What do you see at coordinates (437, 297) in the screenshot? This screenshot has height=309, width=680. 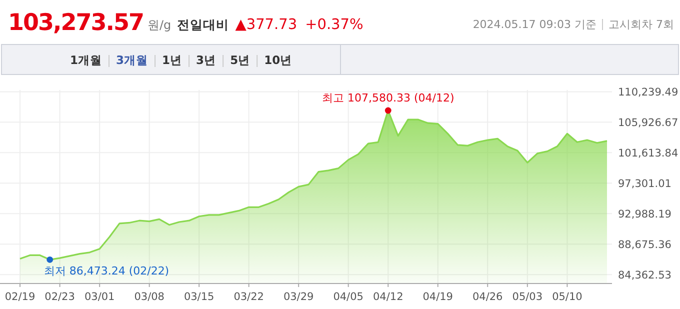 I see `x-tick-label: 04/19` at bounding box center [437, 297].